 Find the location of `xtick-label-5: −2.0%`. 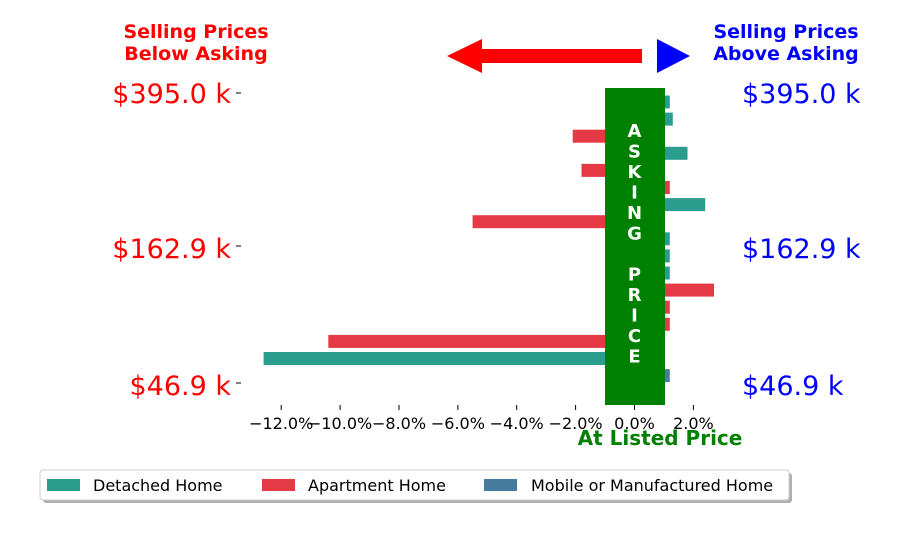

xtick-label-5: −2.0% is located at coordinates (576, 423).